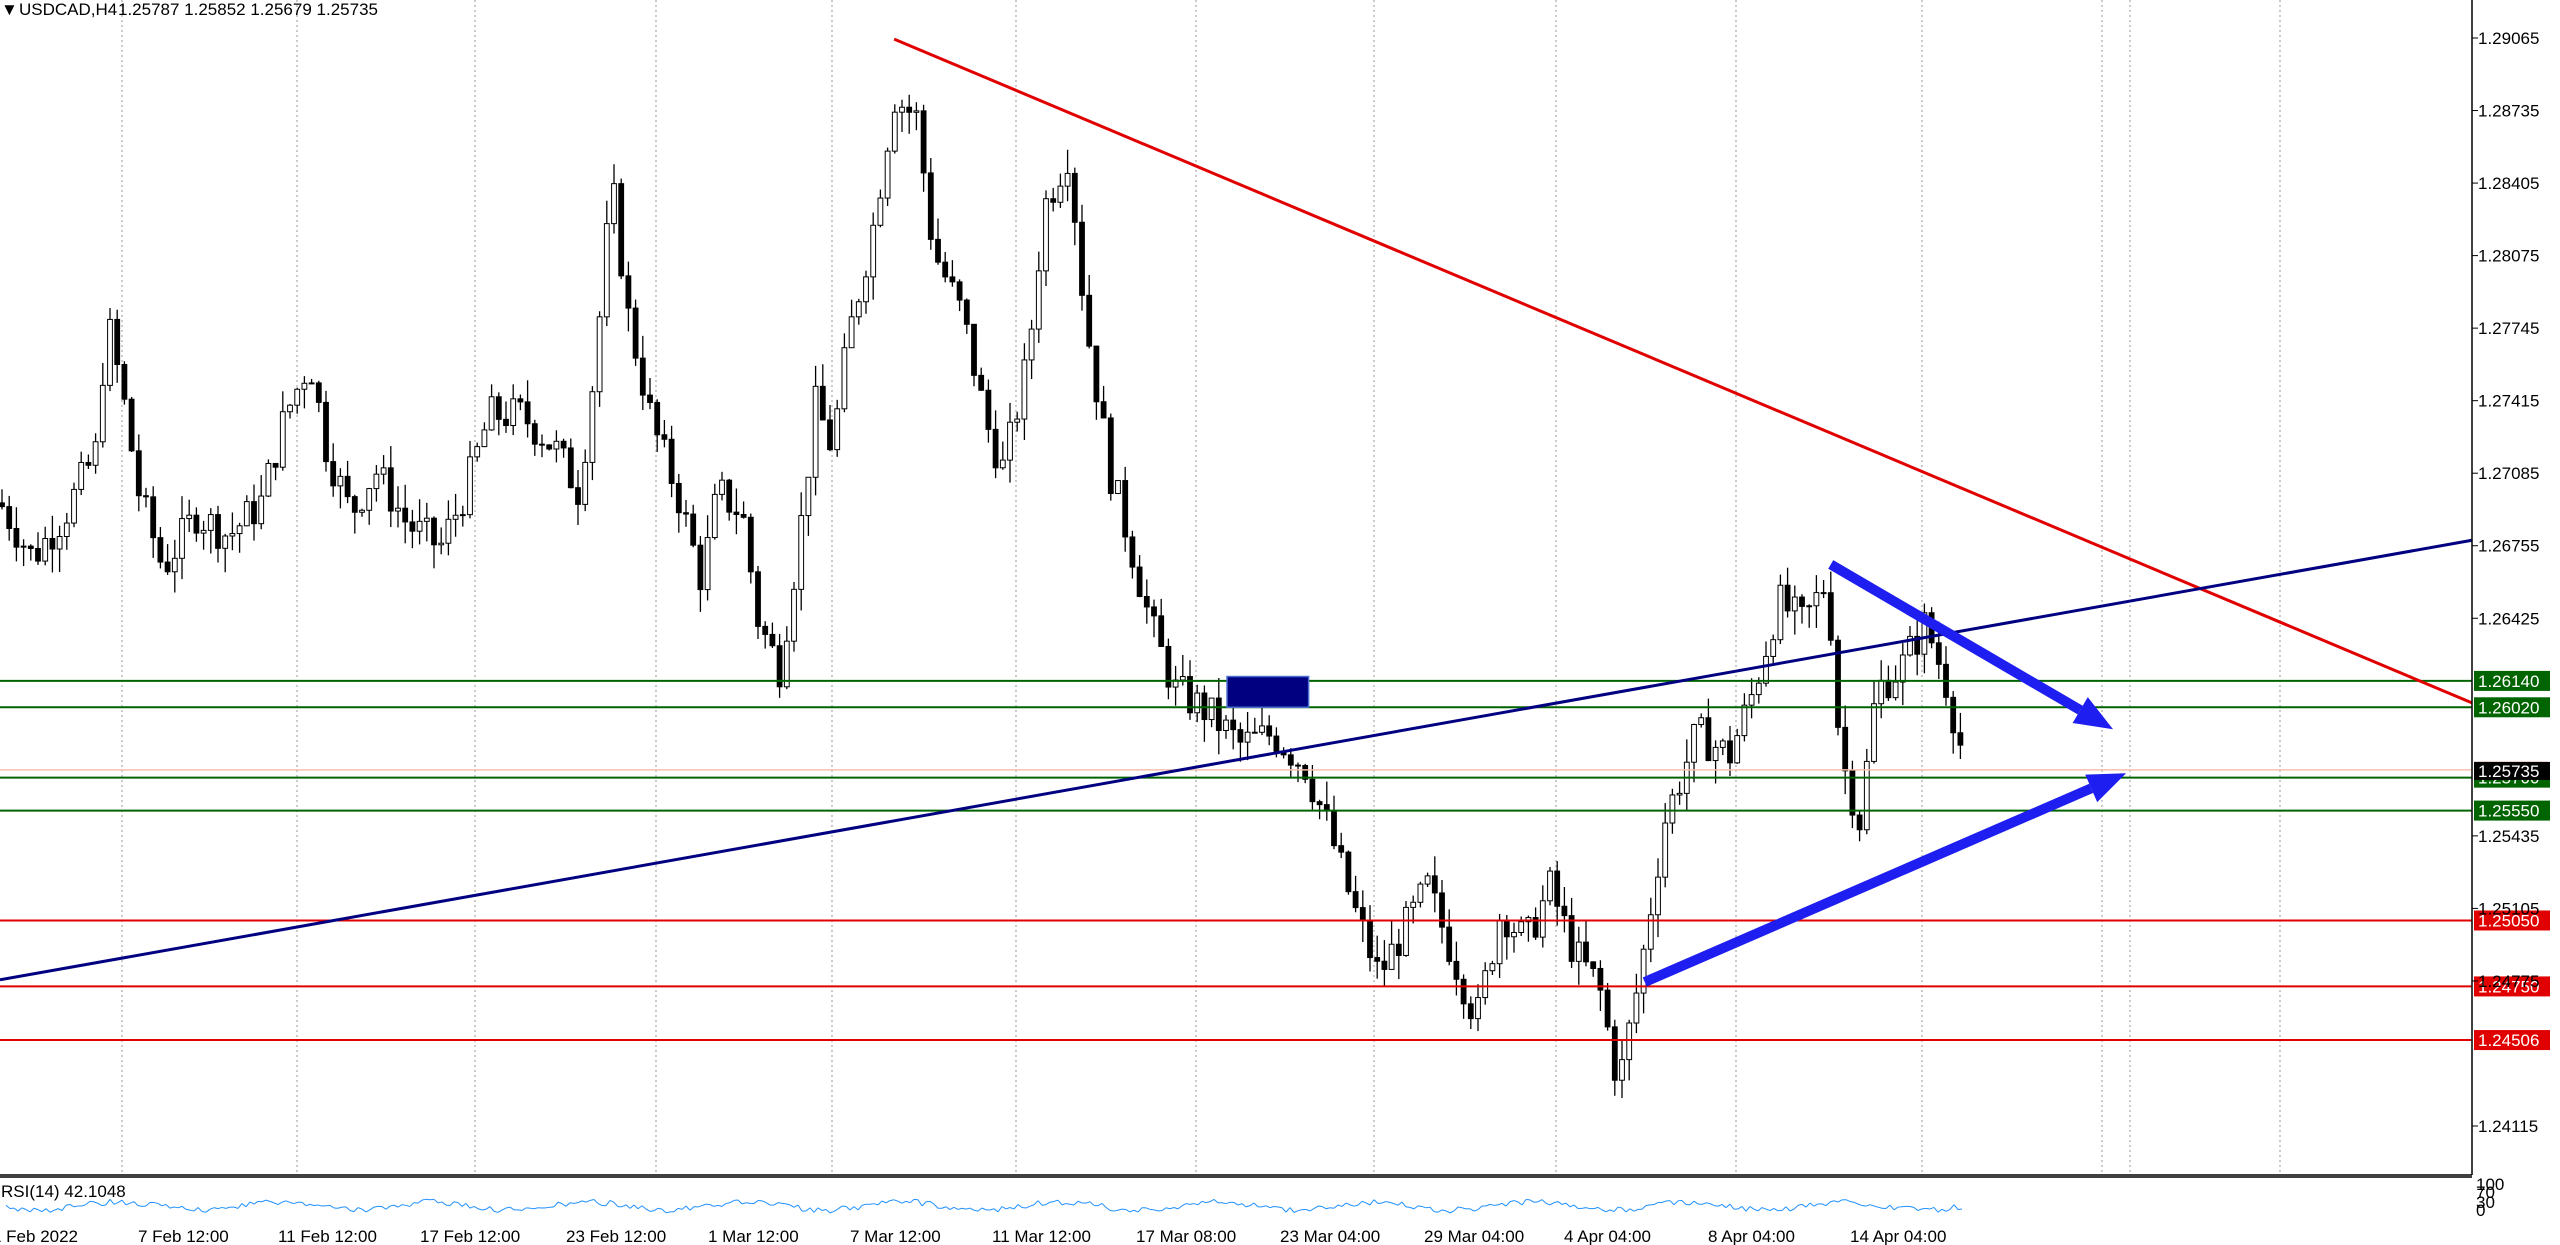 The image size is (2560, 1245). Describe the element at coordinates (2508, 771) in the screenshot. I see `current-price-label: 1.25735` at that location.